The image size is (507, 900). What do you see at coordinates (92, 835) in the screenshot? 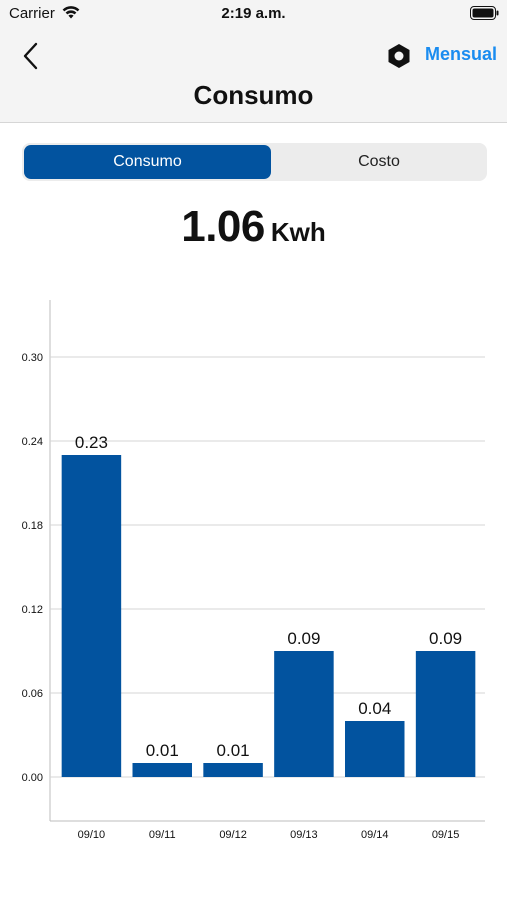
I see `x-tick-label: 09/10` at bounding box center [92, 835].